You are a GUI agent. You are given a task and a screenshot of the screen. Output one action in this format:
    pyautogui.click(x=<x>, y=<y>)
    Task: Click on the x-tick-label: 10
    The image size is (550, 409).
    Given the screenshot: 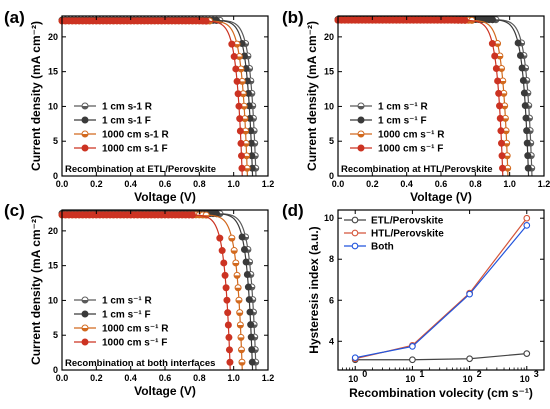 What is the action you would take?
    pyautogui.click(x=410, y=379)
    